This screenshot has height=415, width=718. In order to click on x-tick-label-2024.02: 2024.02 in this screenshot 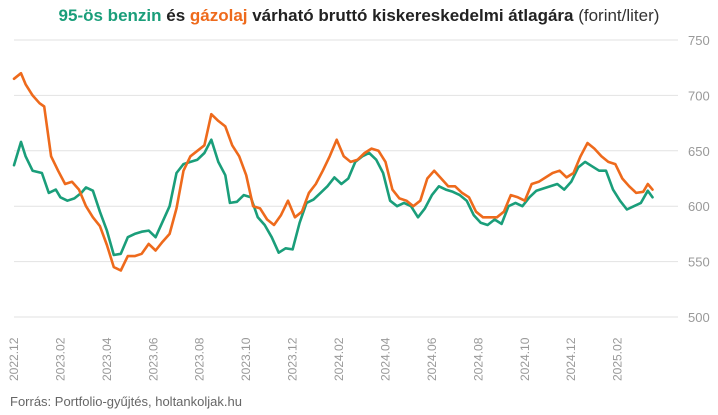, I will do `click(339, 359)`.